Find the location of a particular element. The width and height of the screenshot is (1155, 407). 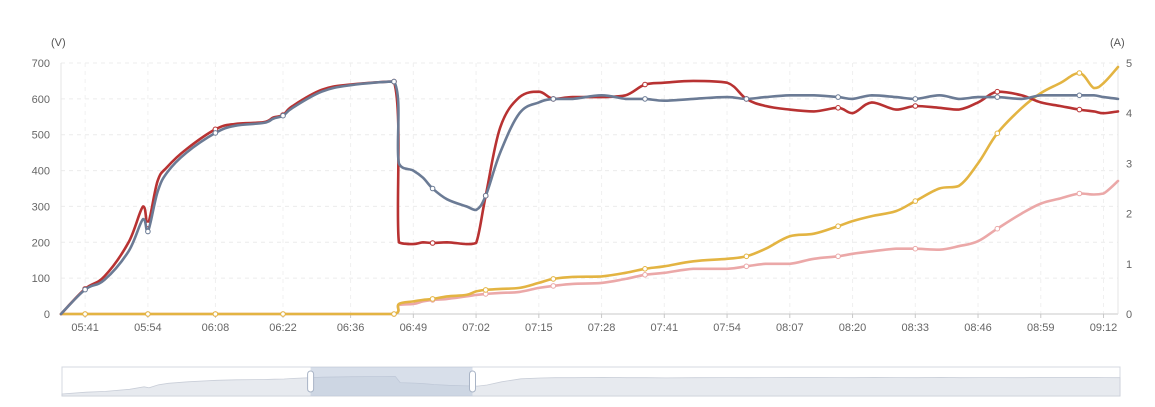

x-tick-label: 07:02 is located at coordinates (476, 328).